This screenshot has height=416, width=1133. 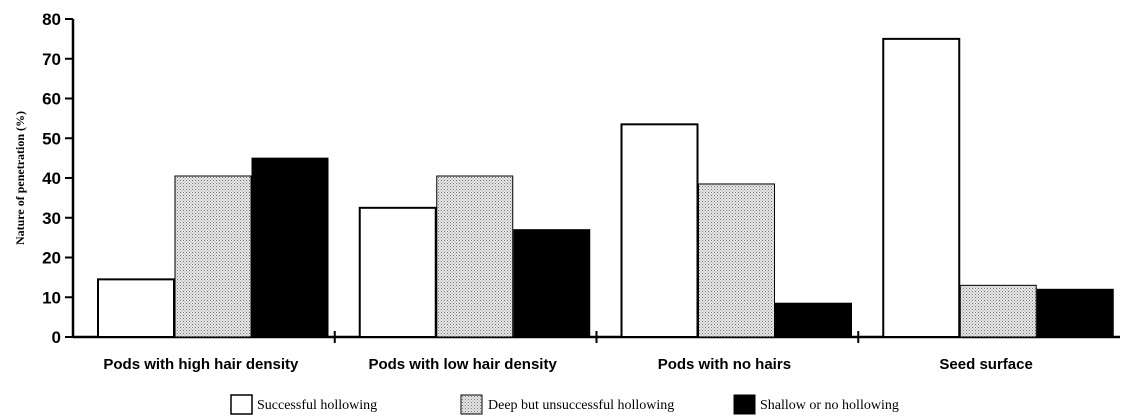 I want to click on x-category-label: Pods with high hair density, so click(x=201, y=364).